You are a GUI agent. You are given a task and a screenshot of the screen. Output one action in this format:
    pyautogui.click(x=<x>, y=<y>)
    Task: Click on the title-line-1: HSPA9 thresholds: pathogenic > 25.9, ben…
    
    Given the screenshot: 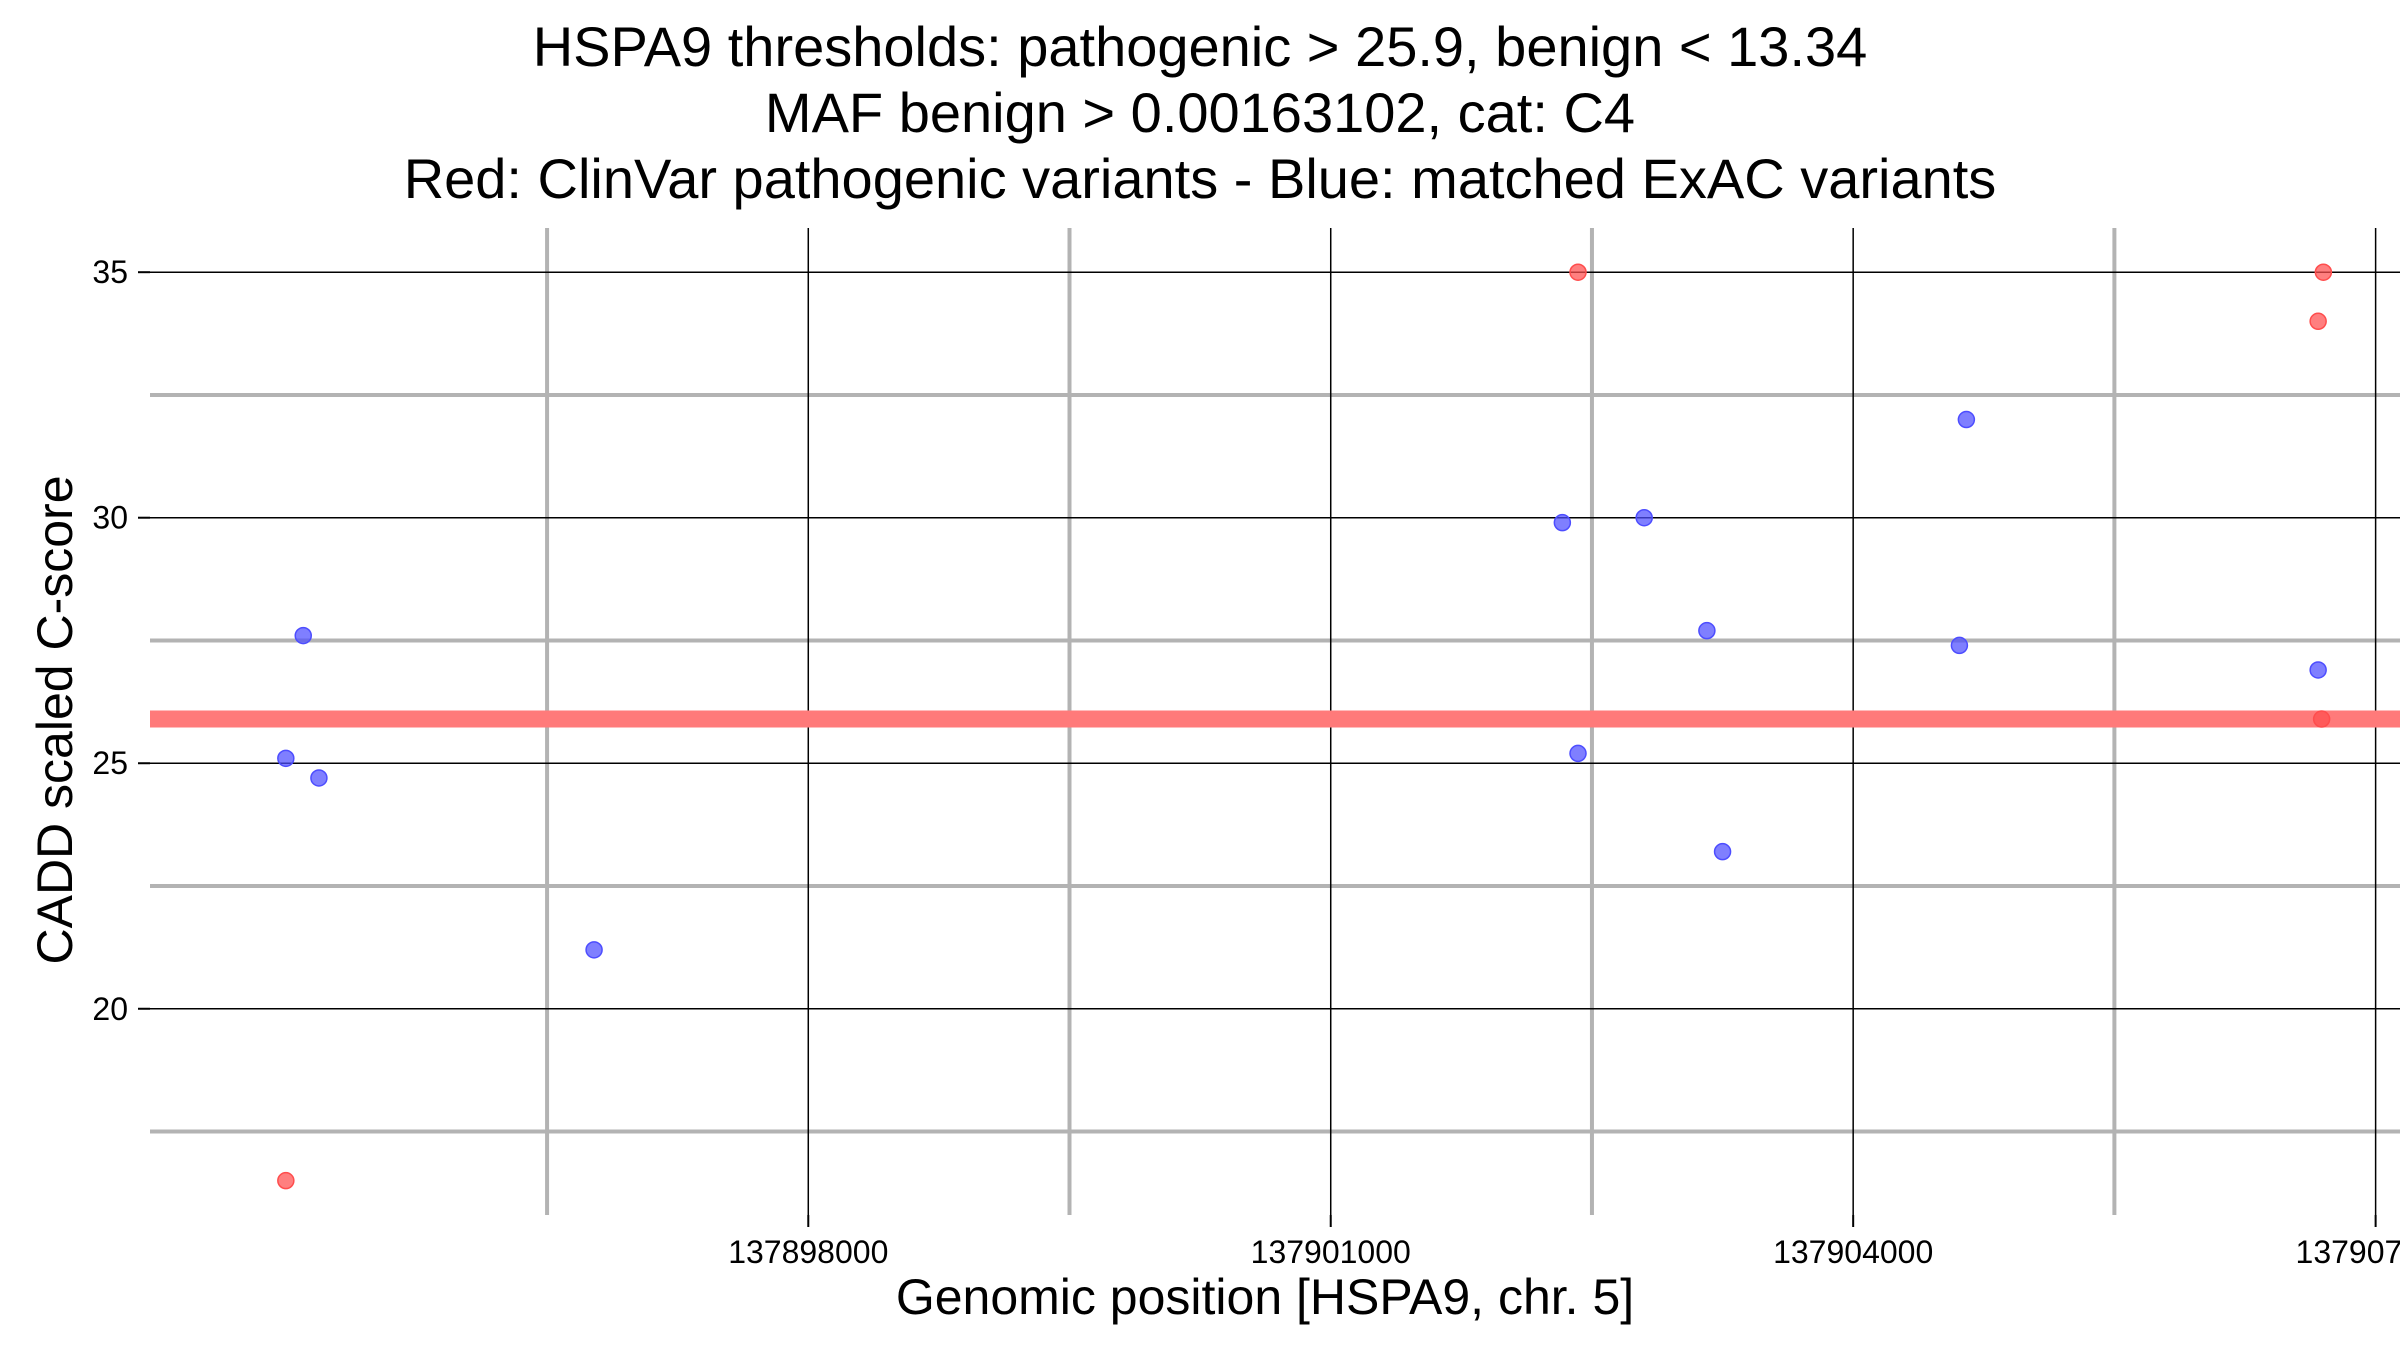 What is the action you would take?
    pyautogui.click(x=1200, y=46)
    